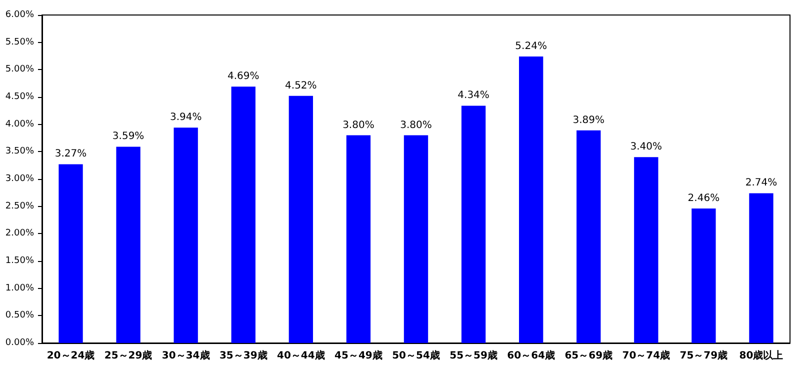  I want to click on y-tick-label: 2.00%, so click(19, 233).